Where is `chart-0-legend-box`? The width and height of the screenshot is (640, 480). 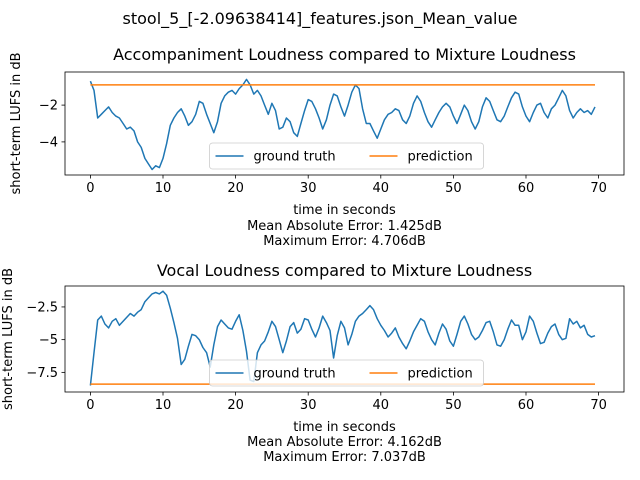 chart-0-legend-box is located at coordinates (346, 156).